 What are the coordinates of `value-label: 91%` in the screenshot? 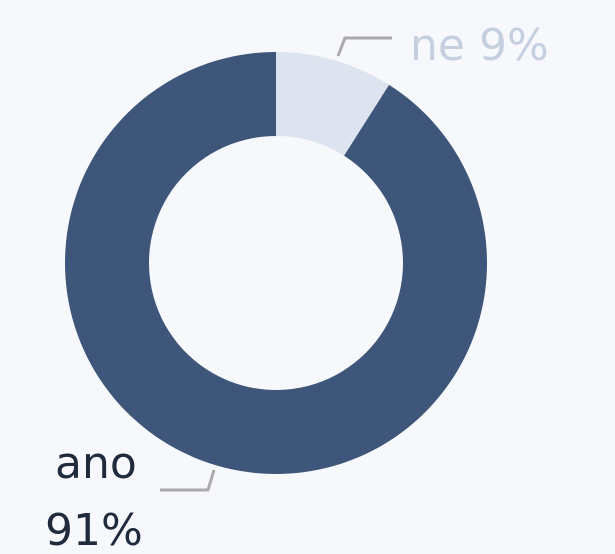 It's located at (94, 529).